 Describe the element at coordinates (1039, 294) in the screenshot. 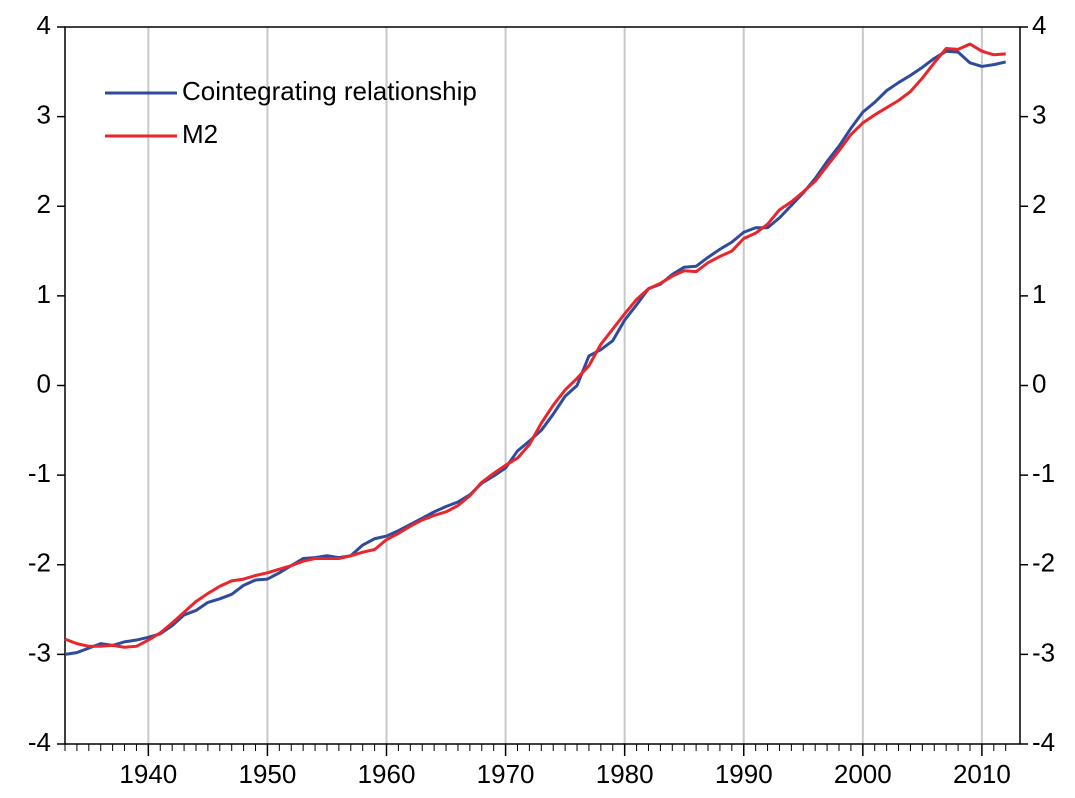

I see `y2-tick-label: 1` at that location.